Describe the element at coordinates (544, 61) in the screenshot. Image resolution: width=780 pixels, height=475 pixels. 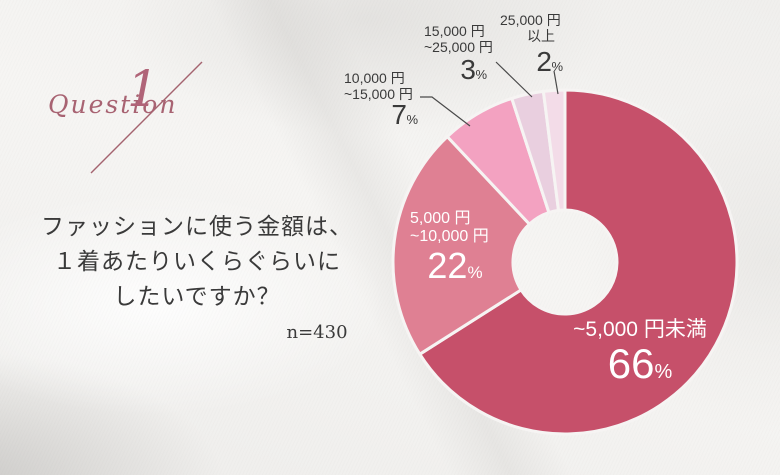
I see `percent-value: 2` at that location.